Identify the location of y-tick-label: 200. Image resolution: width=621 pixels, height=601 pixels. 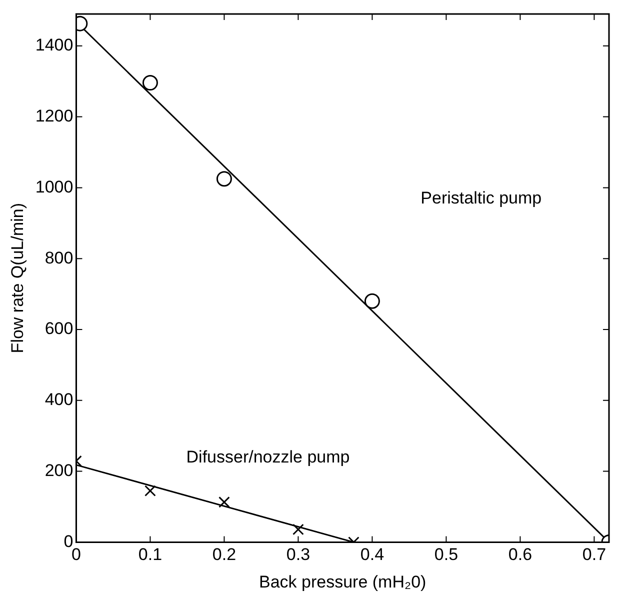
(59, 470).